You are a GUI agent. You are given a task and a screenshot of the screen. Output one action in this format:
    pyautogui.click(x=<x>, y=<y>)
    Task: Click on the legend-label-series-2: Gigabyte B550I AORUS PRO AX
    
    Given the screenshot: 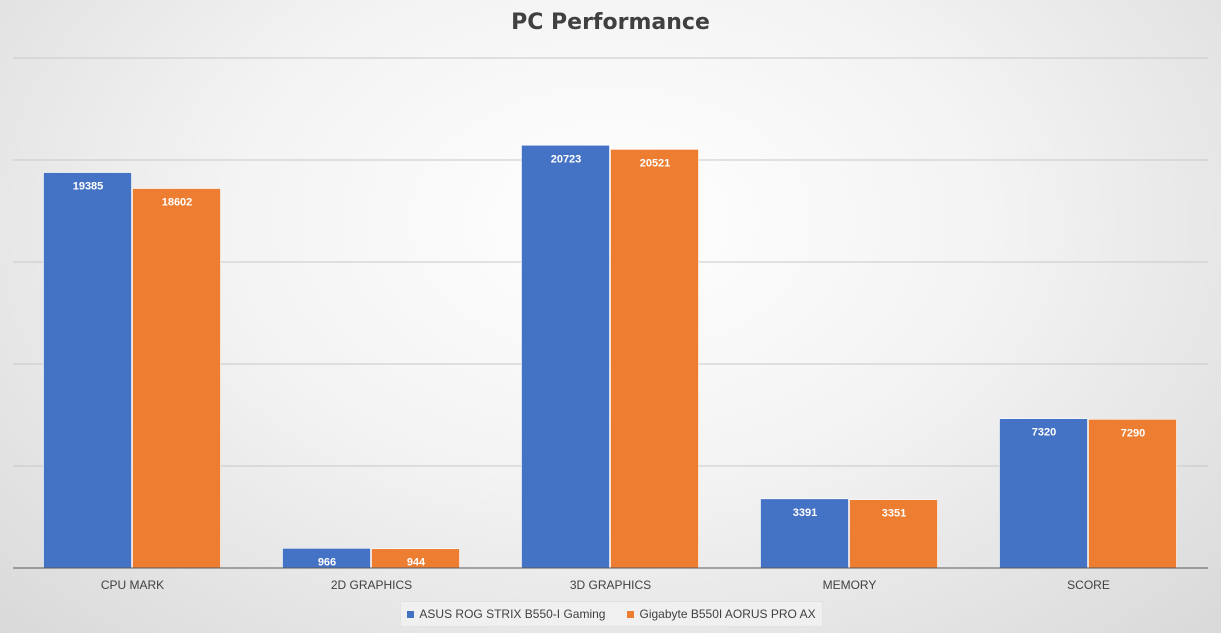 What is the action you would take?
    pyautogui.click(x=727, y=614)
    